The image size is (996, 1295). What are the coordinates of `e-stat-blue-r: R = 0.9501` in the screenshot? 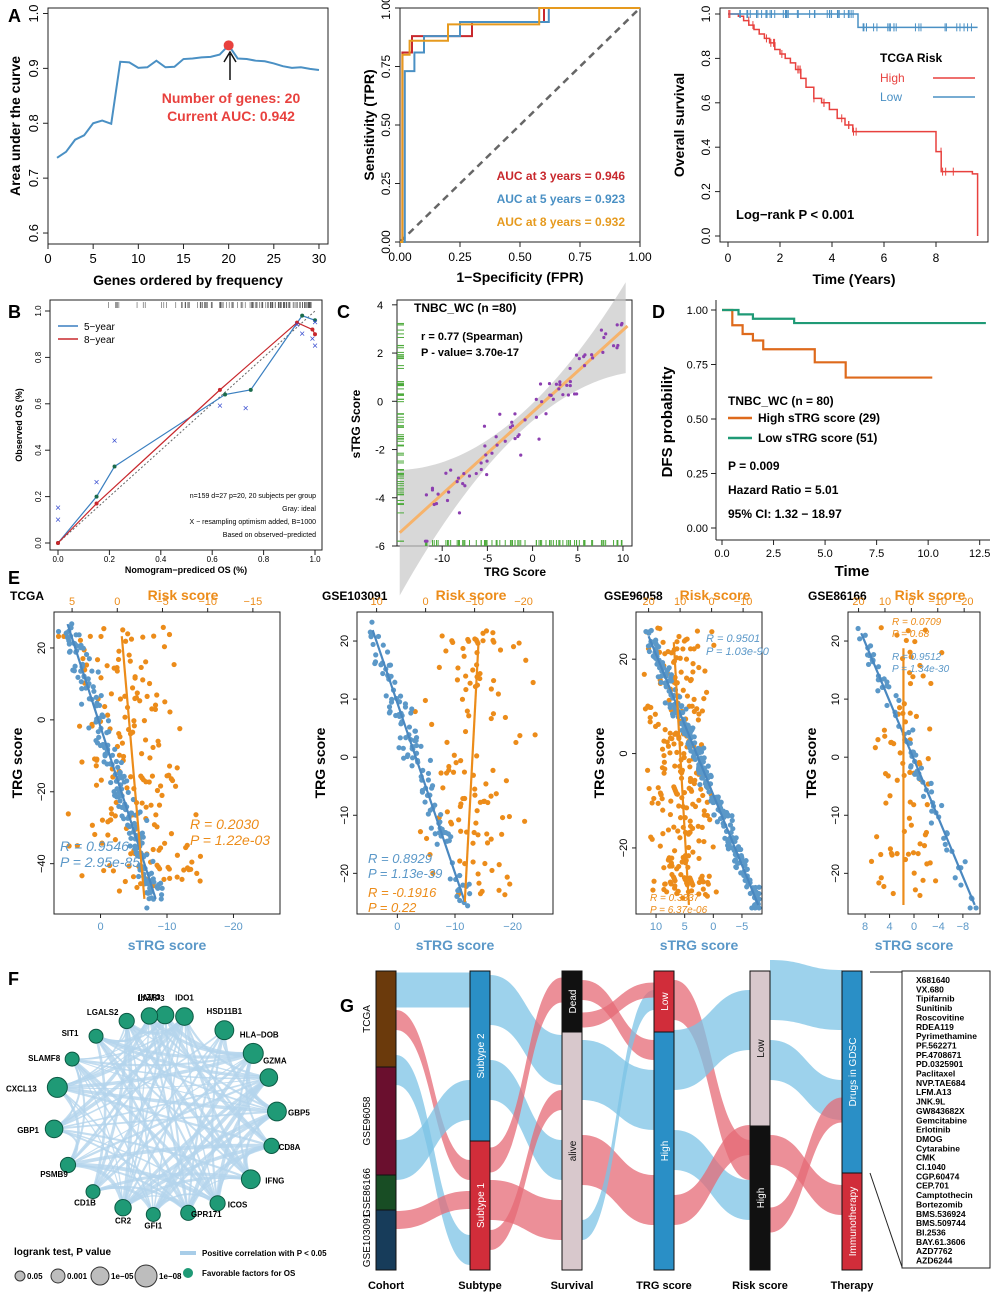 It's located at (733, 639).